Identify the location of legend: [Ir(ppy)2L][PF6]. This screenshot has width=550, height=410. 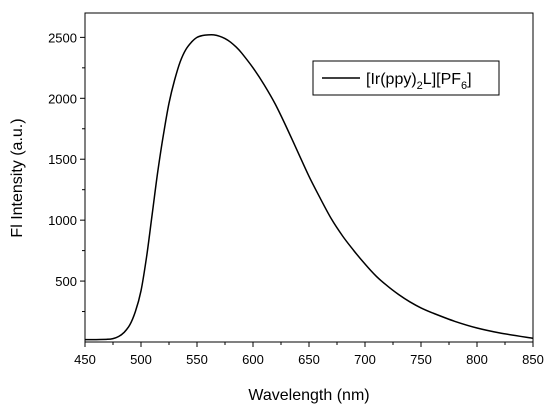
(406, 78).